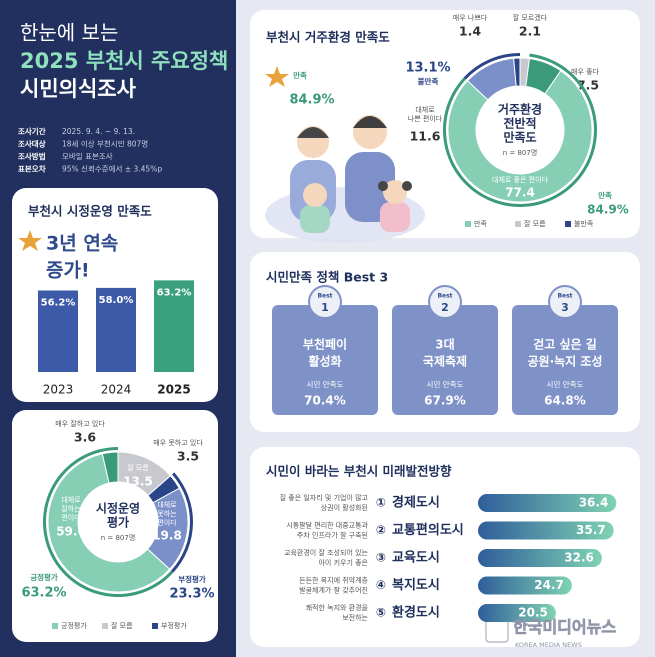 The image size is (655, 657). What do you see at coordinates (32, 156) in the screenshot?
I see `info-label: 조사방법` at bounding box center [32, 156].